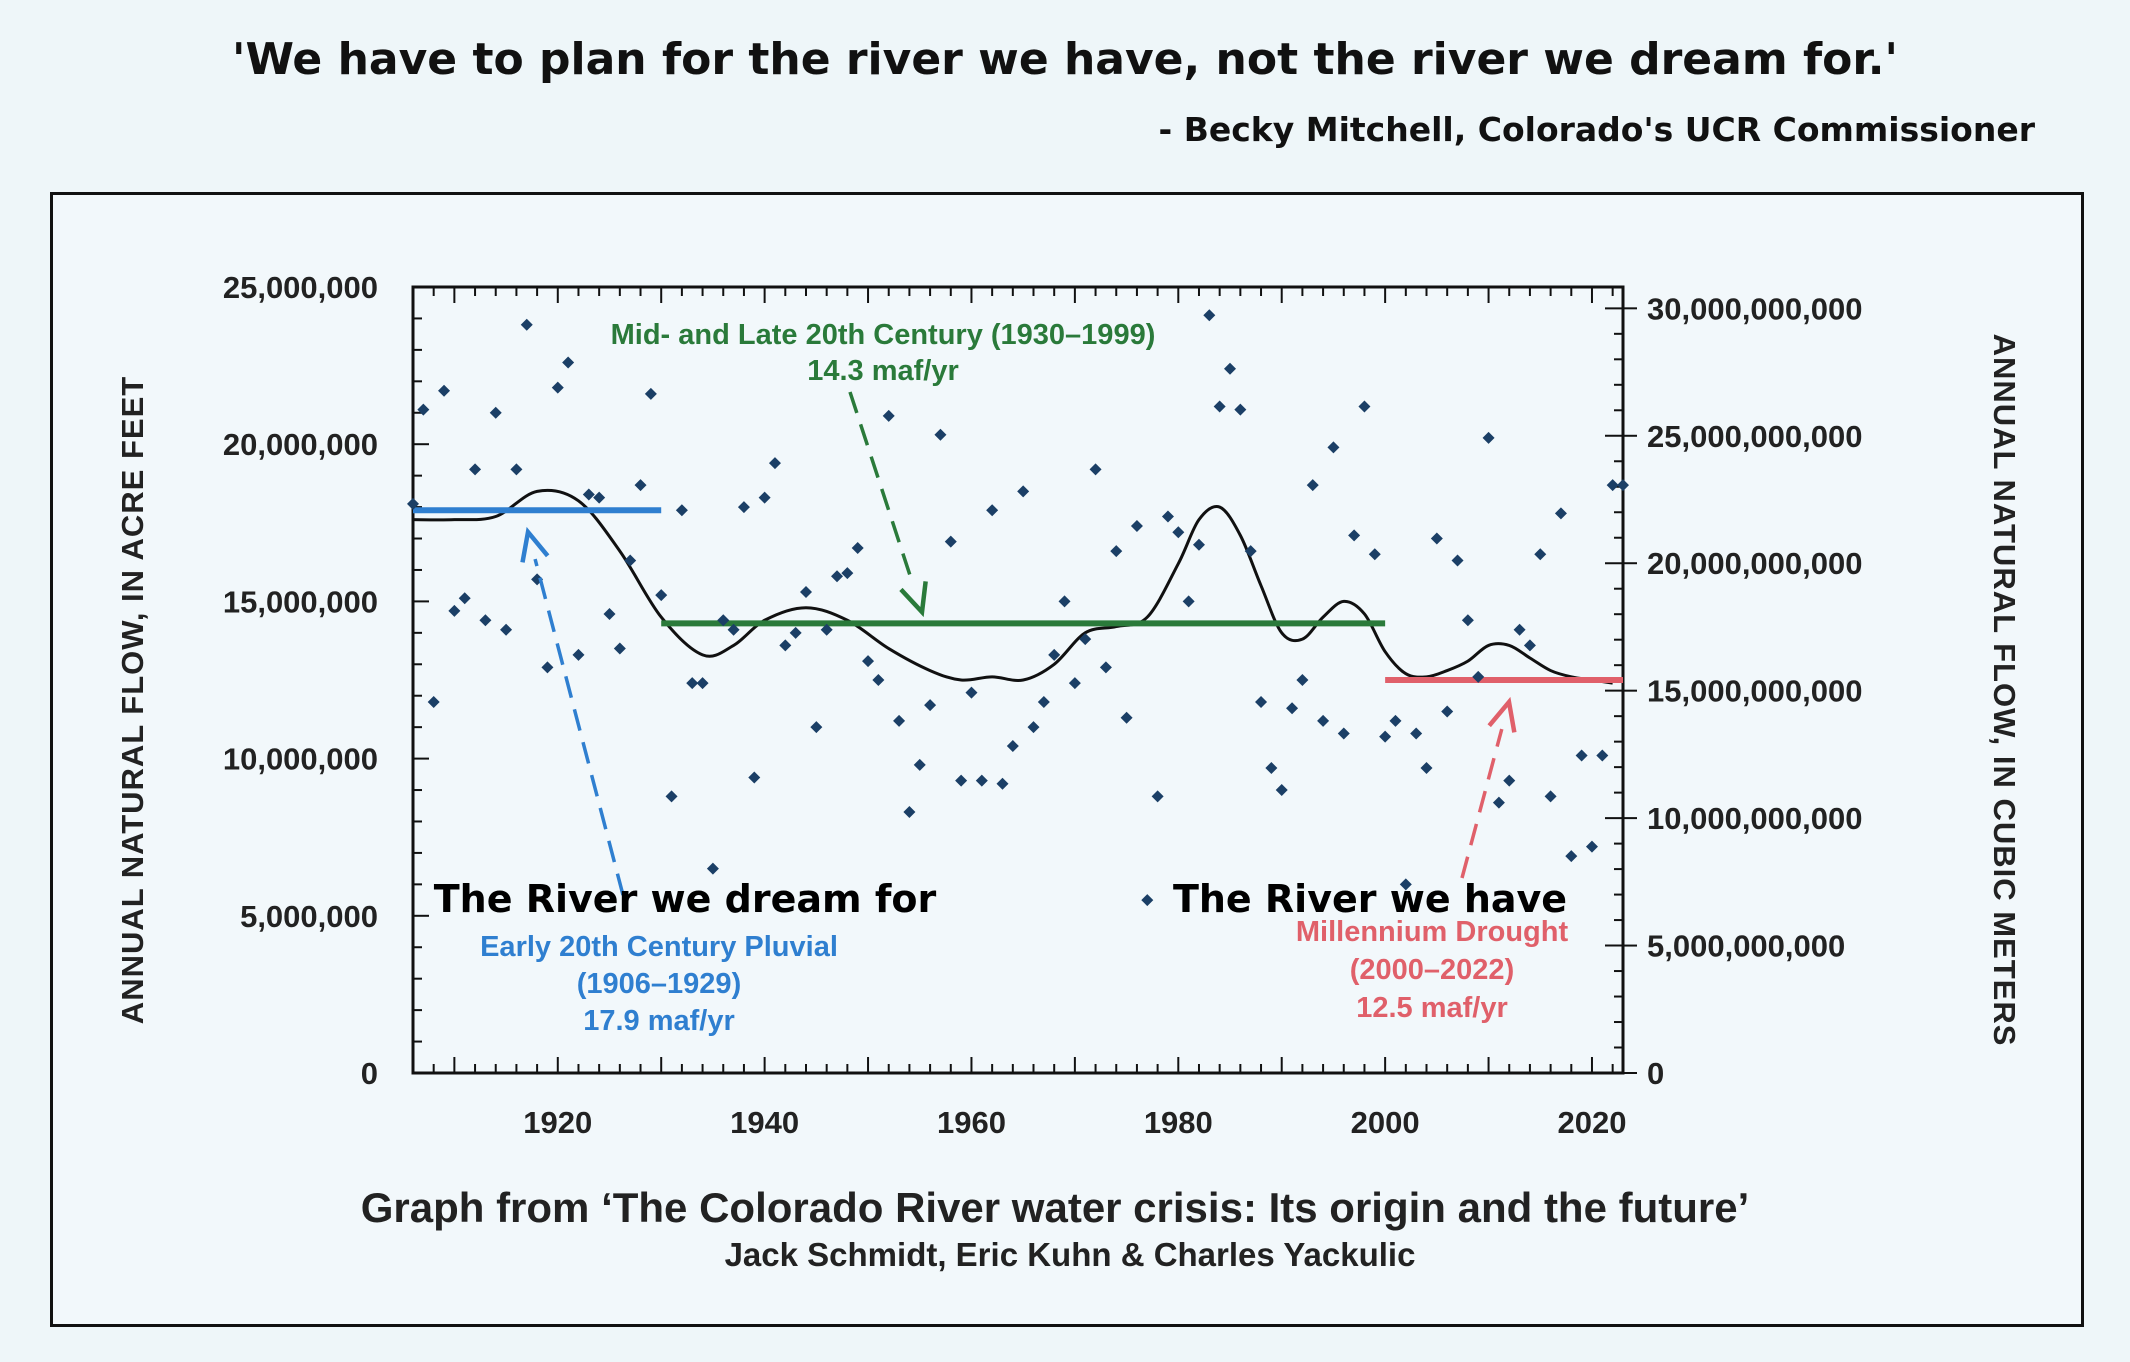 The width and height of the screenshot is (2130, 1362). I want to click on drought-arrow-head, so click(1502, 714).